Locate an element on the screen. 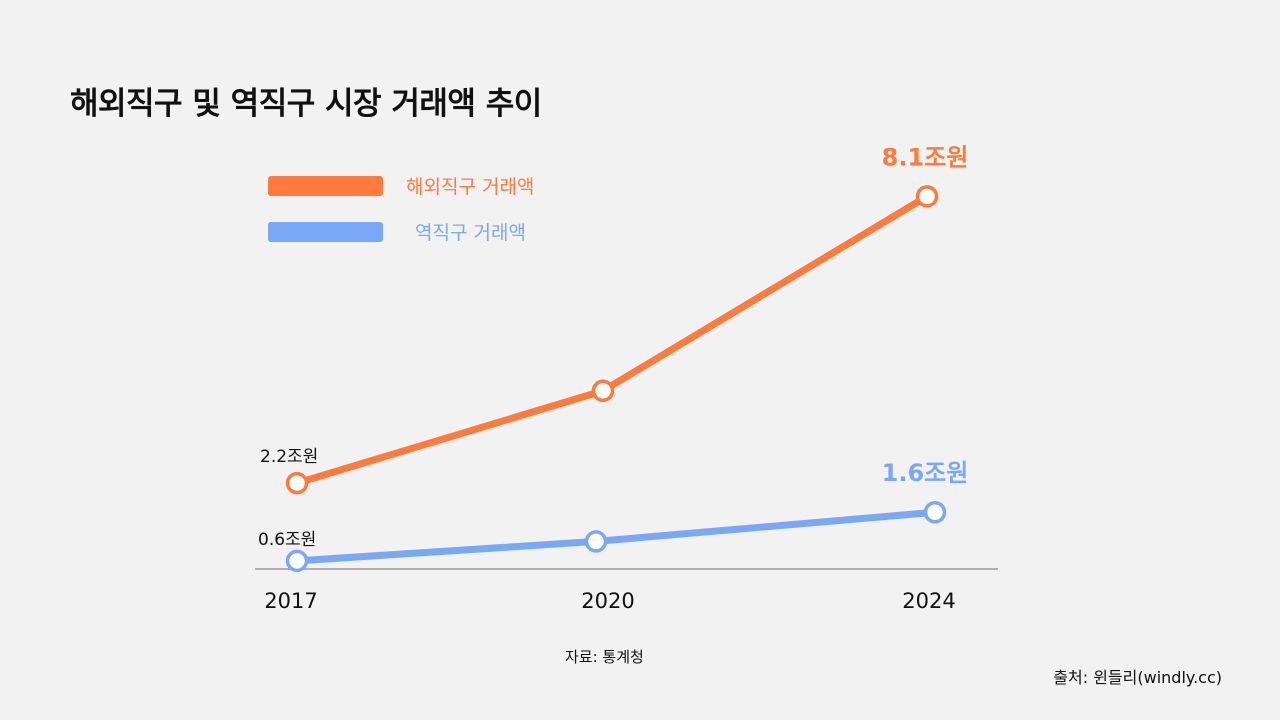 The width and height of the screenshot is (1280, 720). data-label-overseas-2017: 2.2조원 is located at coordinates (289, 457).